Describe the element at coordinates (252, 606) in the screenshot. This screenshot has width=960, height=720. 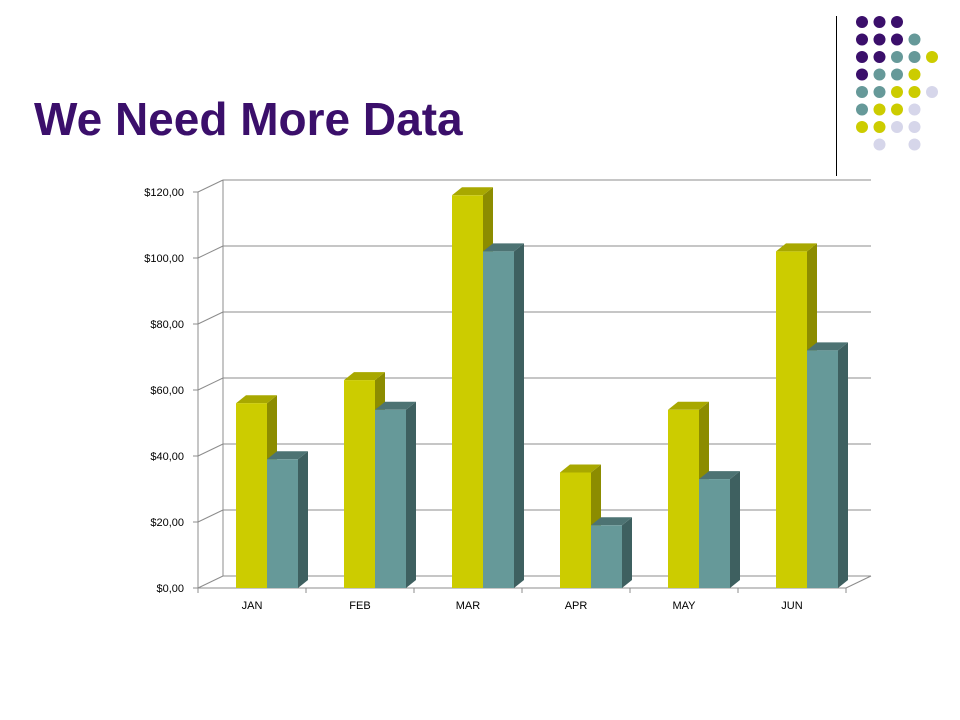
I see `x-tick-label: JAN` at that location.